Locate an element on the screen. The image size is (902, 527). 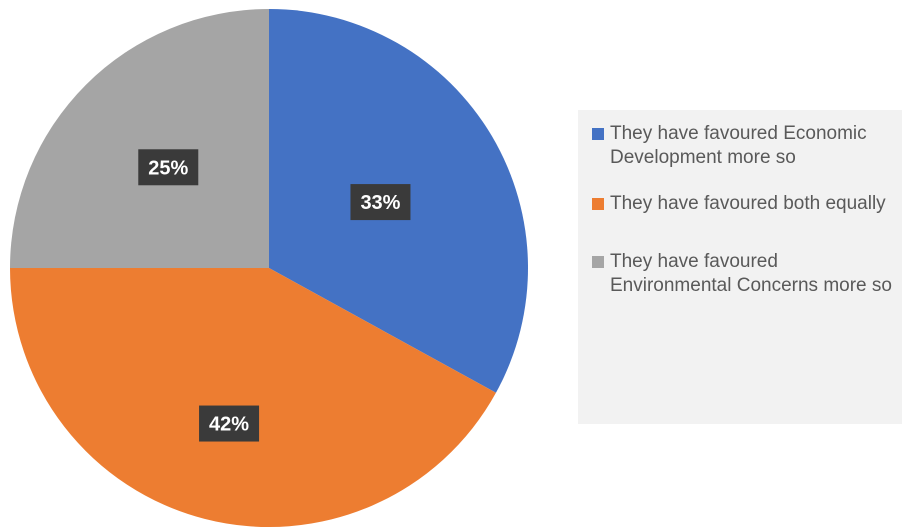
data-label: 33% is located at coordinates (380, 203).